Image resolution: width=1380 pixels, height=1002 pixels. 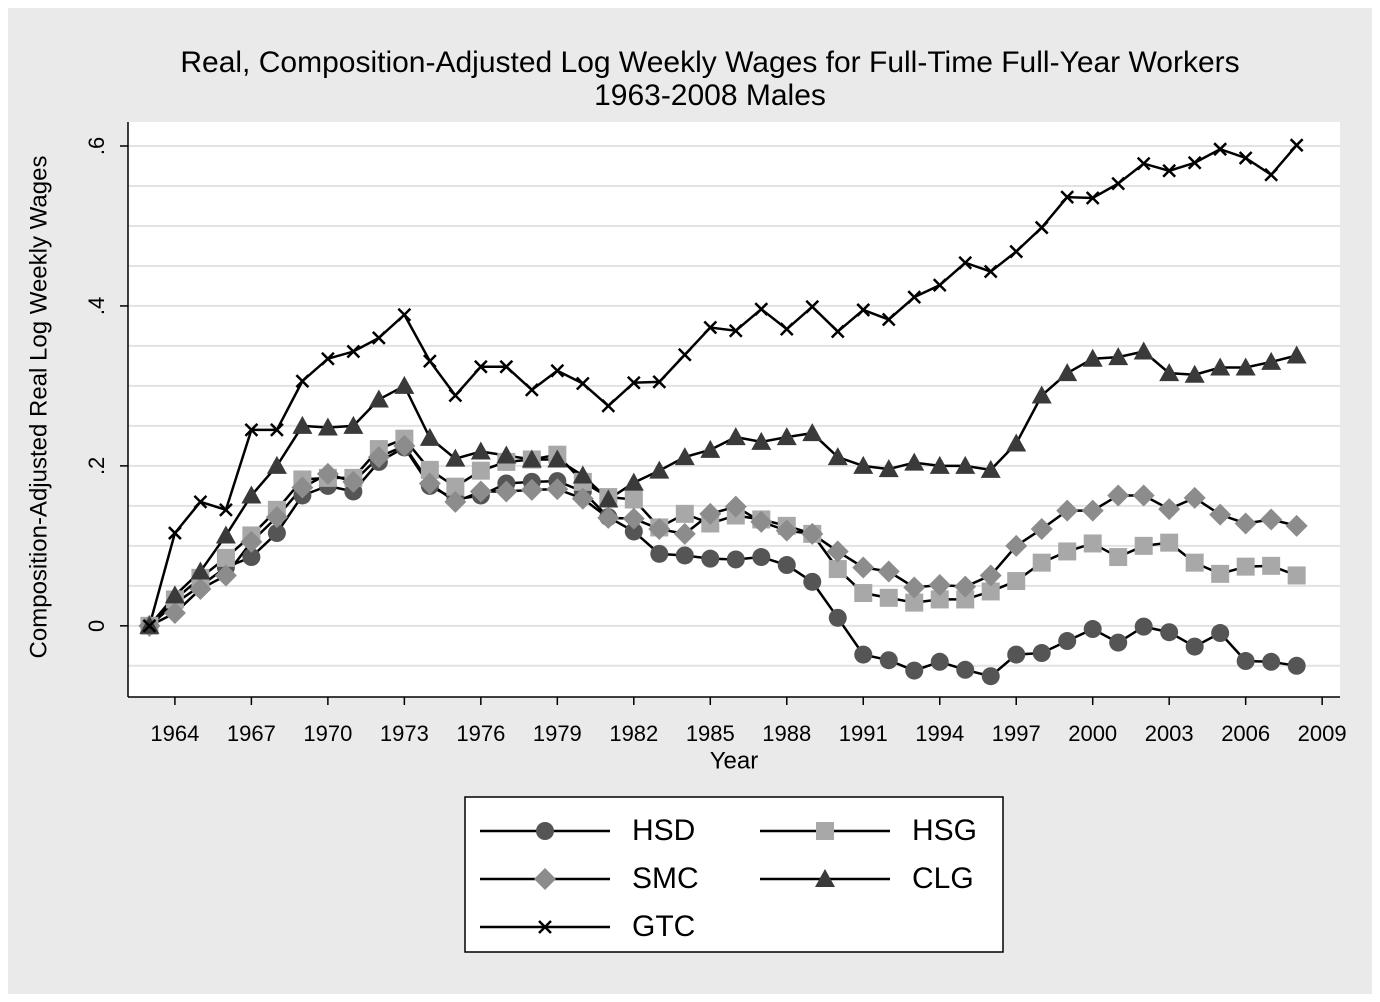 What do you see at coordinates (1169, 733) in the screenshot?
I see `x-tick-label: 2003` at bounding box center [1169, 733].